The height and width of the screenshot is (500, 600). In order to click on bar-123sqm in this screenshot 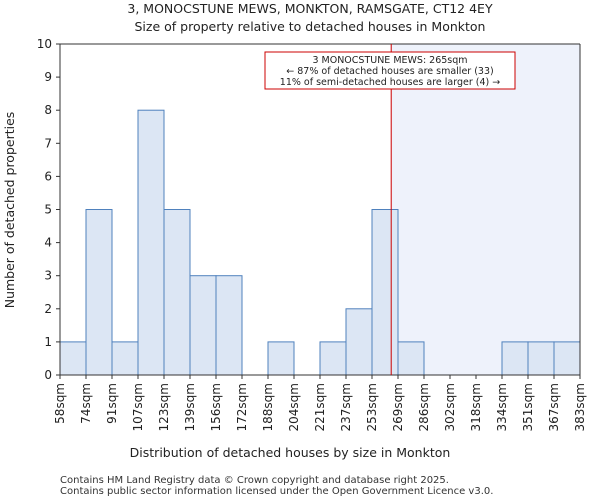, I will do `click(177, 292)`.